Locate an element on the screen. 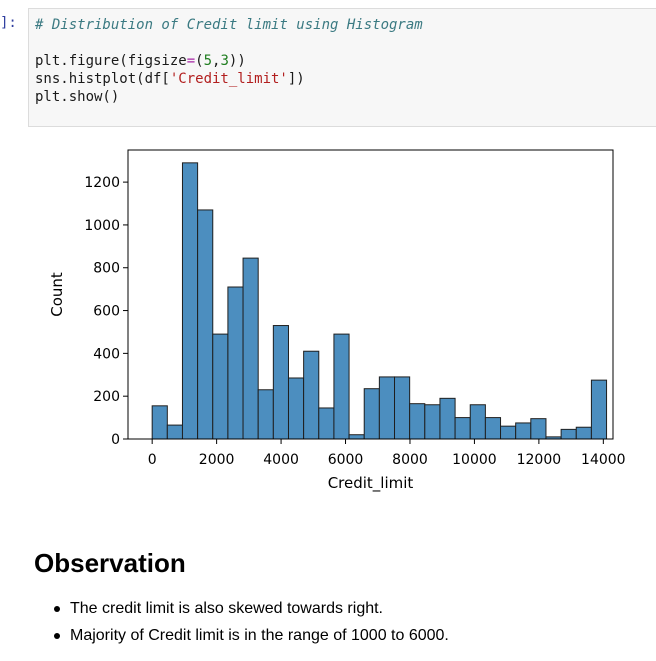 The width and height of the screenshot is (656, 661). code-token: ( is located at coordinates (199, 61).